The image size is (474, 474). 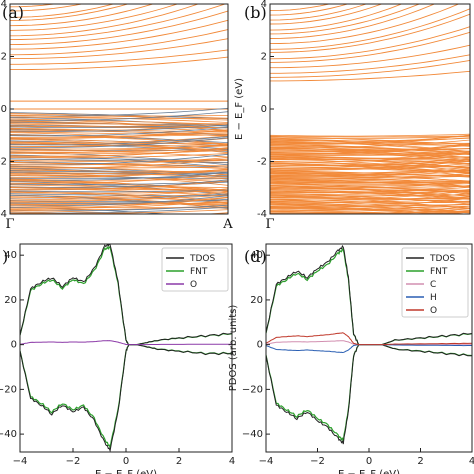 I want to click on y-axis-label: E − E_F (eV), so click(x=239, y=109).